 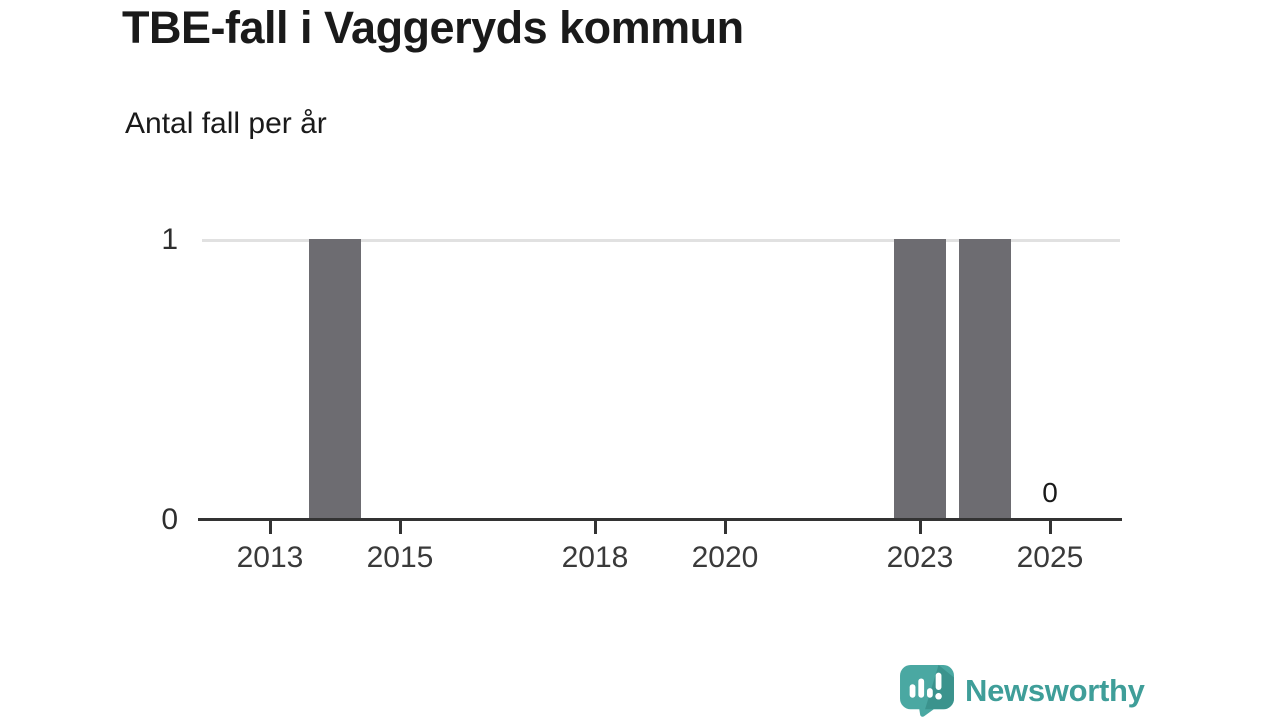 I want to click on x-tick-label-2020: 2020, so click(x=725, y=557).